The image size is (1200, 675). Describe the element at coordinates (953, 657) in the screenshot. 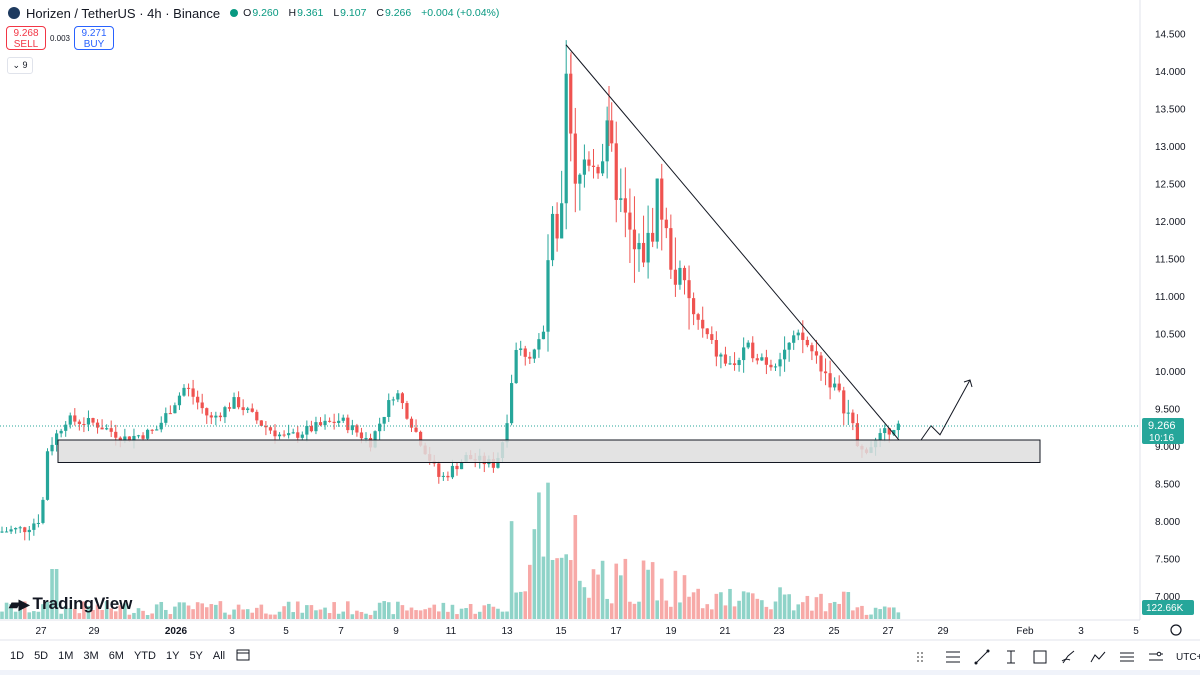

I see `fib-tool-icon` at that location.